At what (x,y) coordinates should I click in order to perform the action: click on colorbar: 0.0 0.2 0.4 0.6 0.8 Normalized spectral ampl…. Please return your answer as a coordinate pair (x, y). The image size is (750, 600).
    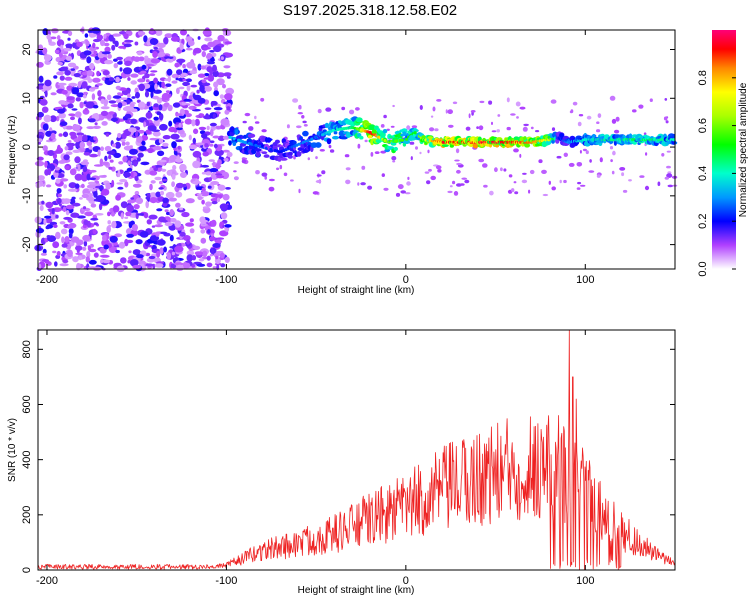
    Looking at the image, I should click on (723, 153).